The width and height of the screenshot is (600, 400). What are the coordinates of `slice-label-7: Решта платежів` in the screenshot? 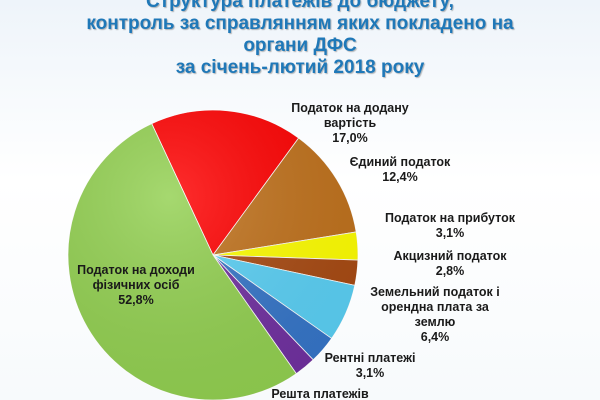 It's located at (320, 393).